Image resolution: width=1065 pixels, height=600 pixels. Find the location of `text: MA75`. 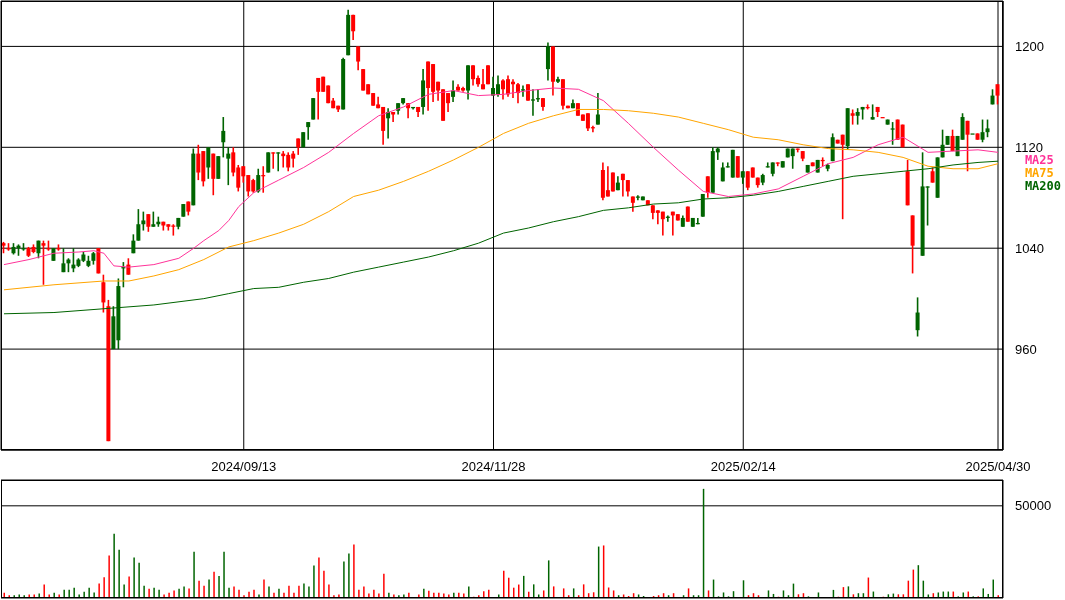

text: MA75 is located at coordinates (1039, 173).